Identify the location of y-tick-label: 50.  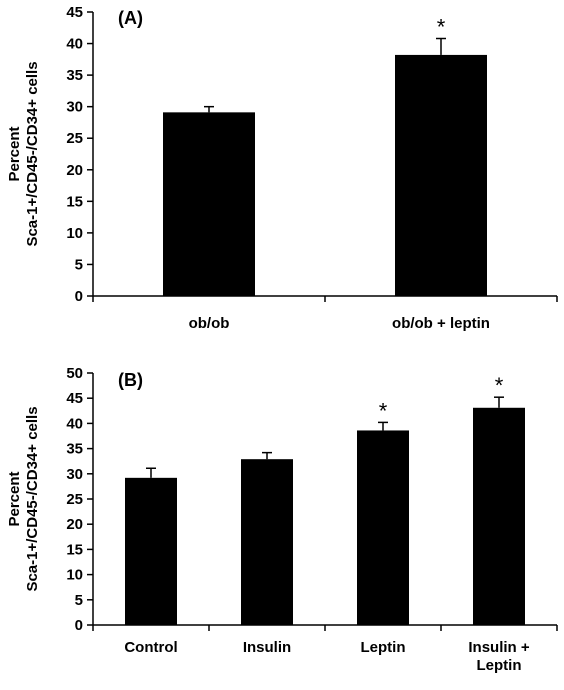
(74, 373).